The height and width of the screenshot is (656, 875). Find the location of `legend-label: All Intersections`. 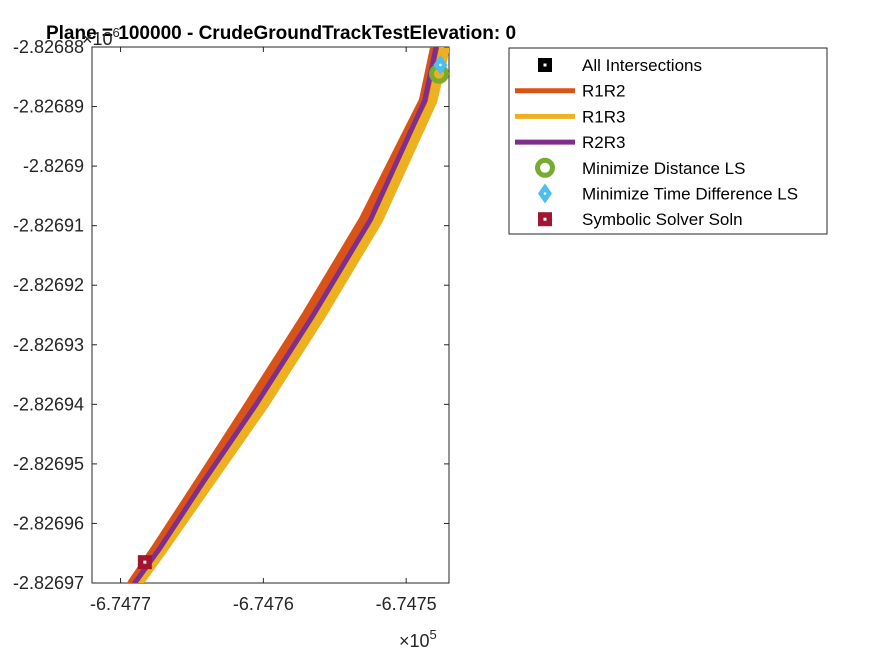

legend-label: All Intersections is located at coordinates (642, 65).